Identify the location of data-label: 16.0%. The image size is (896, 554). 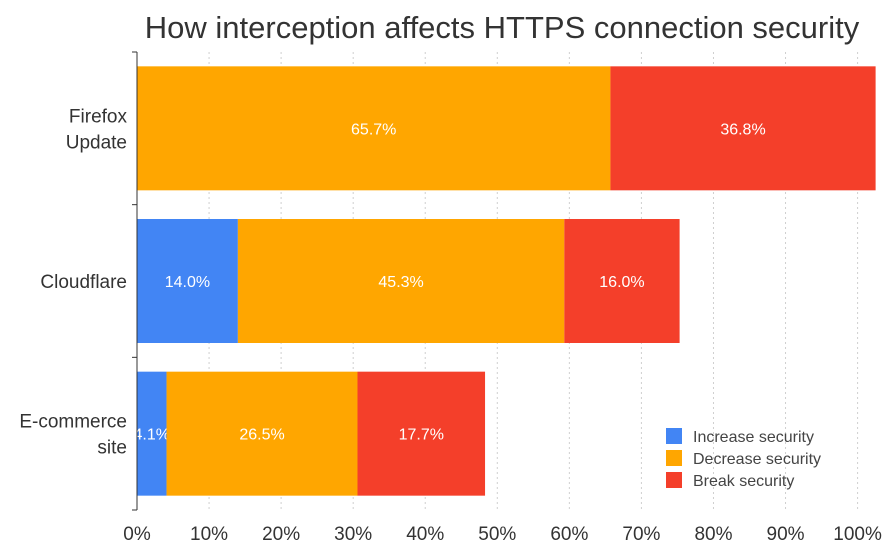
(621, 282).